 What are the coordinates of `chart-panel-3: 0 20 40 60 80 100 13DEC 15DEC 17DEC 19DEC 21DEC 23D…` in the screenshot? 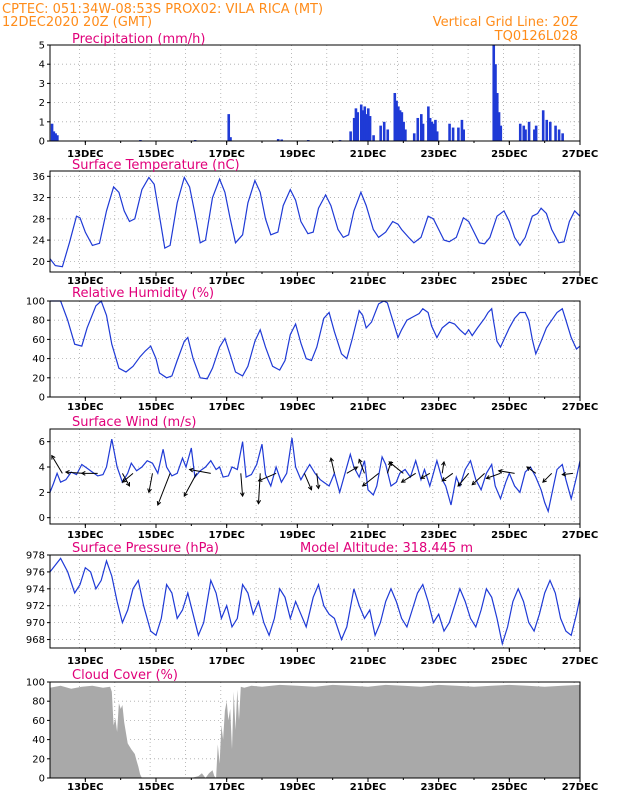 It's located at (312, 349).